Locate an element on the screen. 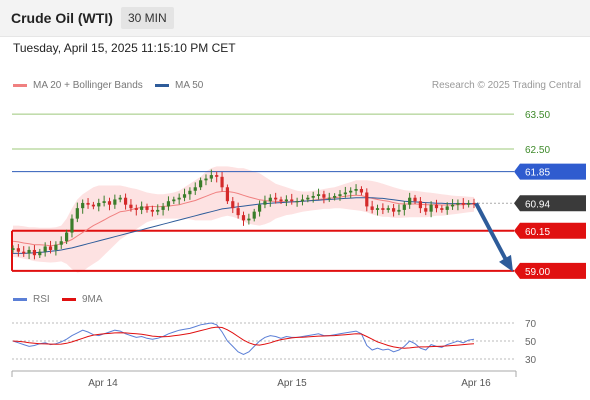 The width and height of the screenshot is (590, 400). price-tag-3: 60.94 is located at coordinates (537, 204).